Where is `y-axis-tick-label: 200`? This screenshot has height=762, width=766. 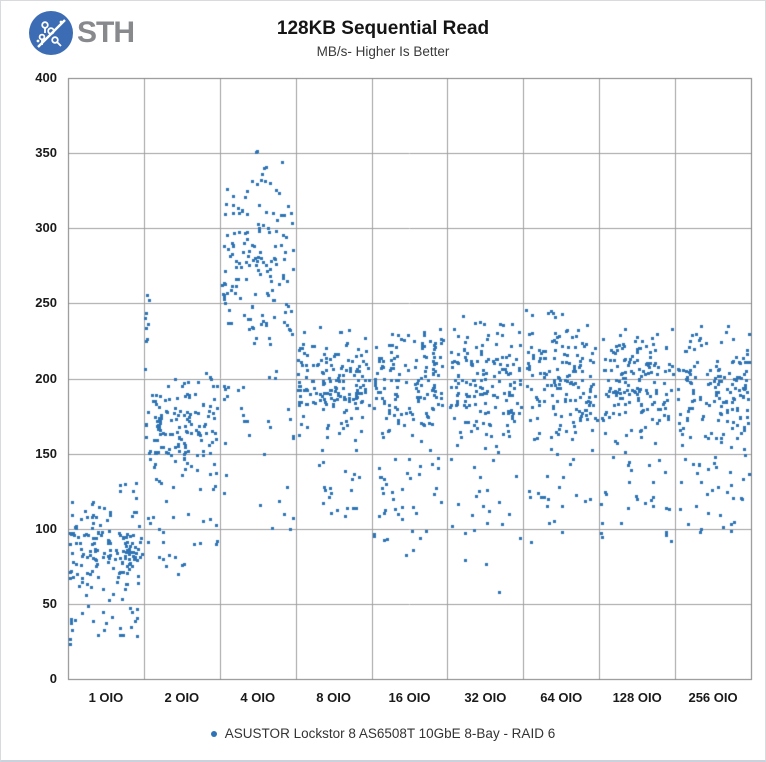 y-axis-tick-label: 200 is located at coordinates (46, 378).